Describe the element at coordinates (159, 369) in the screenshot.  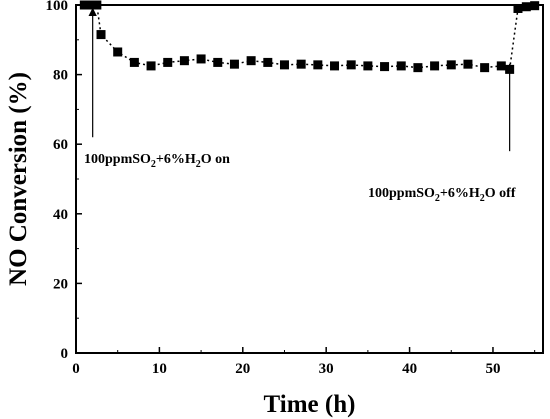
I see `x-tick-label: 10` at that location.